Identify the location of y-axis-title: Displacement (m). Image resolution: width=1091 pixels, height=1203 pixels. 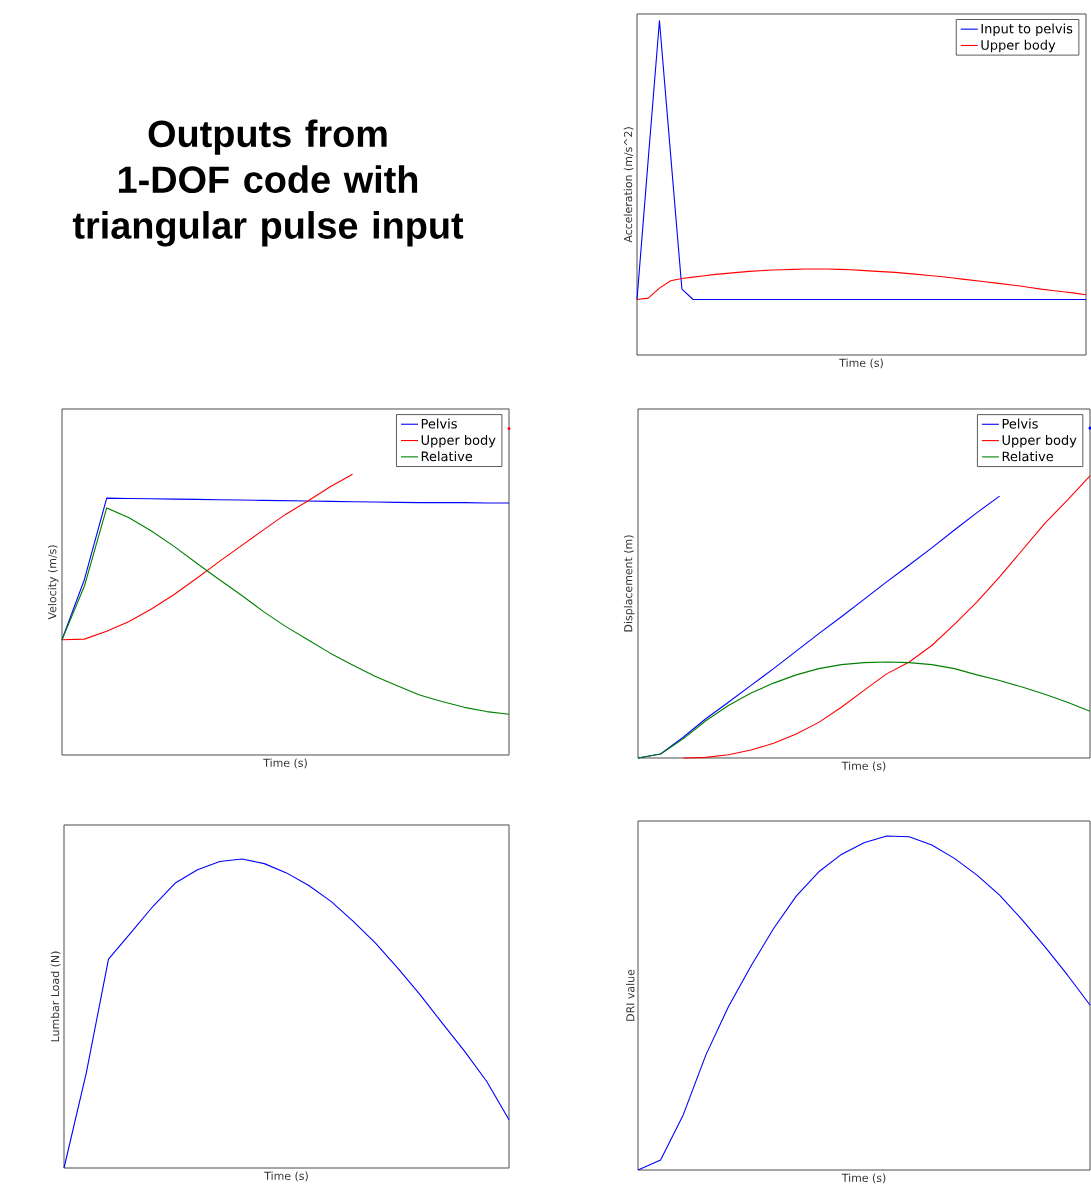
(629, 583).